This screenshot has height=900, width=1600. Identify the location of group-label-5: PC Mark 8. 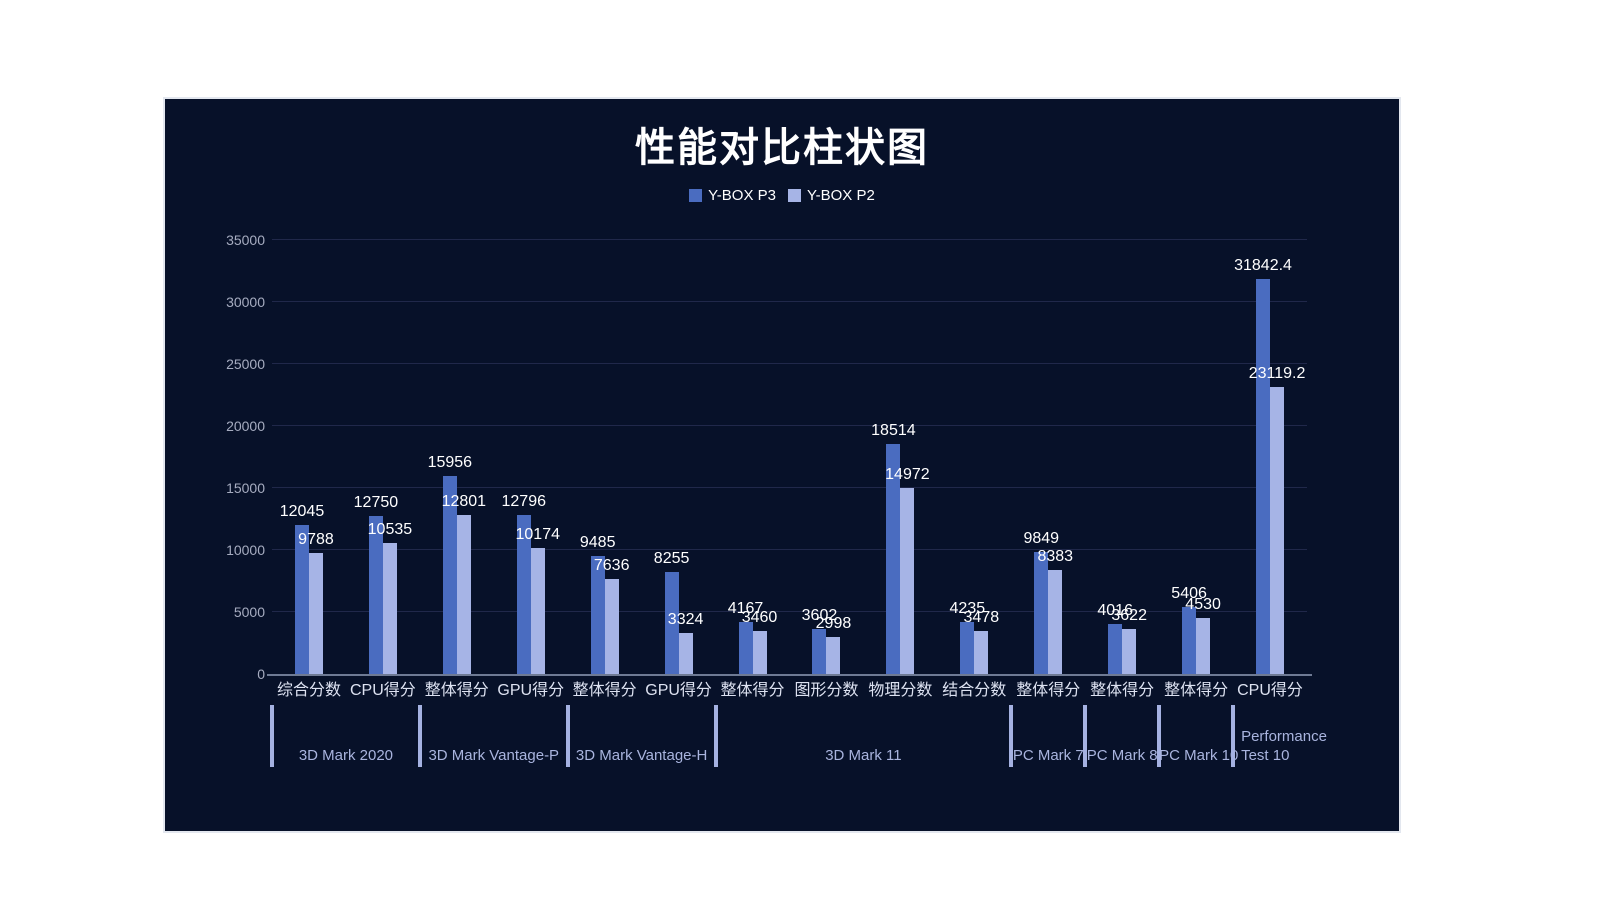
(1122, 755).